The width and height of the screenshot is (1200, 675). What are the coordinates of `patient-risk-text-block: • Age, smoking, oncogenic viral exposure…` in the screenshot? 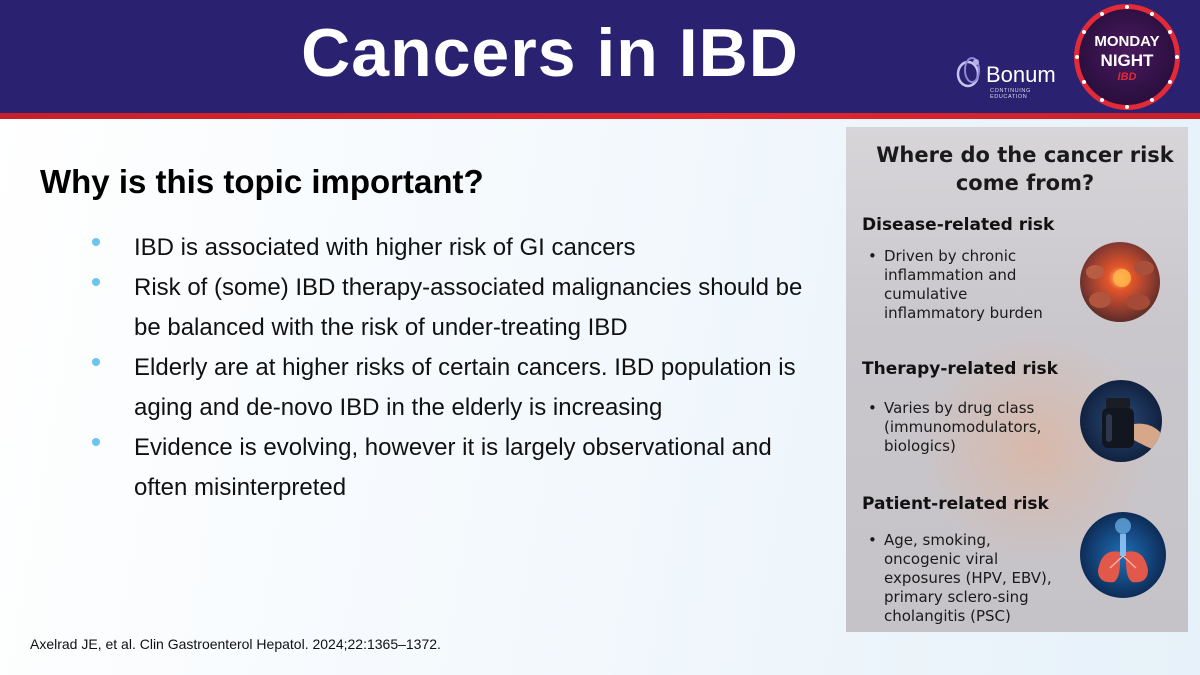 It's located at (968, 578).